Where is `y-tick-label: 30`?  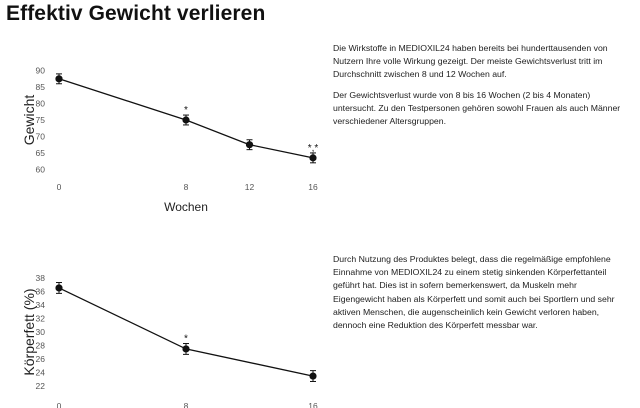 y-tick-label: 30 is located at coordinates (41, 332).